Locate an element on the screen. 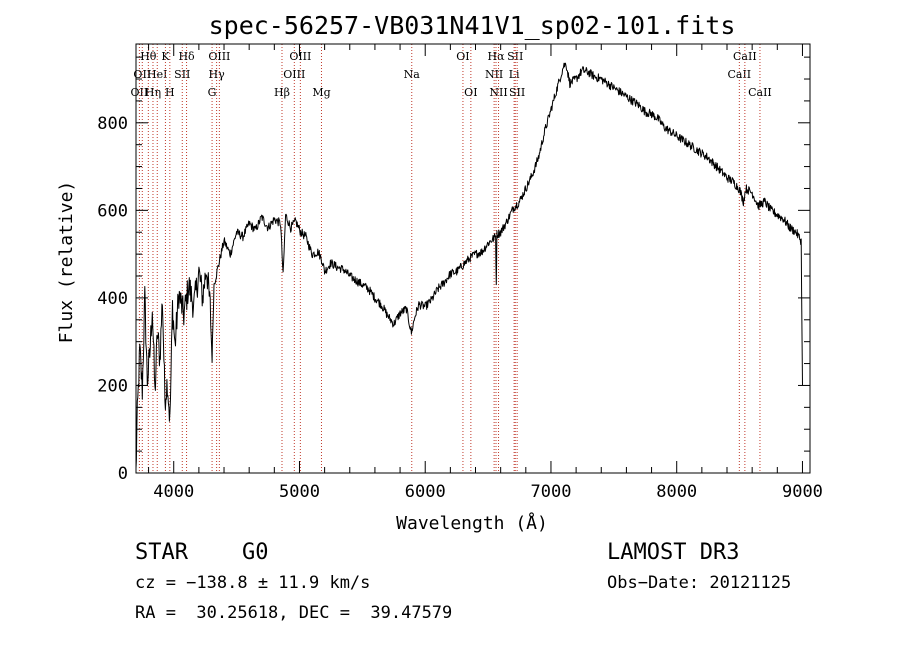  spectral-class: STAR is located at coordinates (161, 552).